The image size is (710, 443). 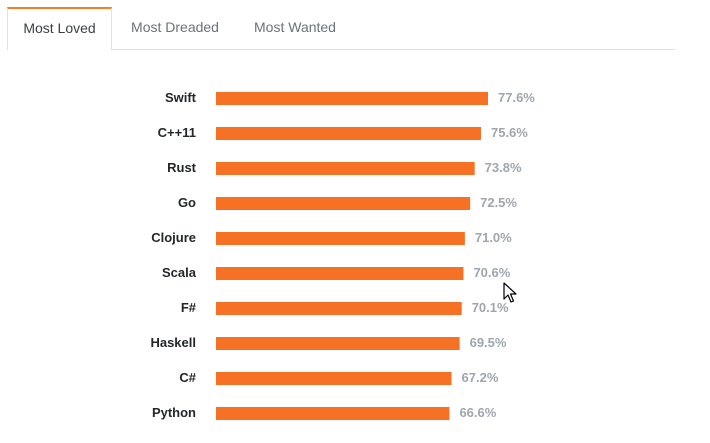 I want to click on category-label: F#, so click(x=189, y=307).